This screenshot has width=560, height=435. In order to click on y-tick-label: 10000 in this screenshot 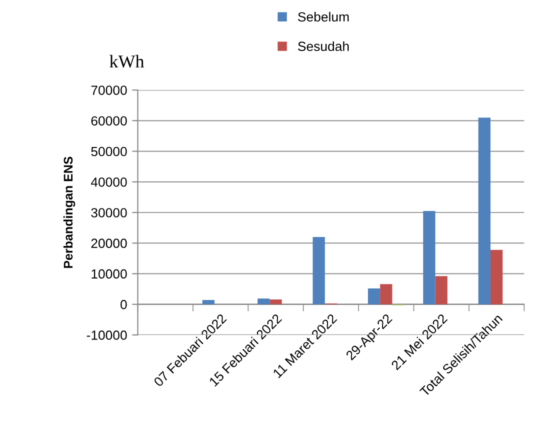, I will do `click(109, 274)`.